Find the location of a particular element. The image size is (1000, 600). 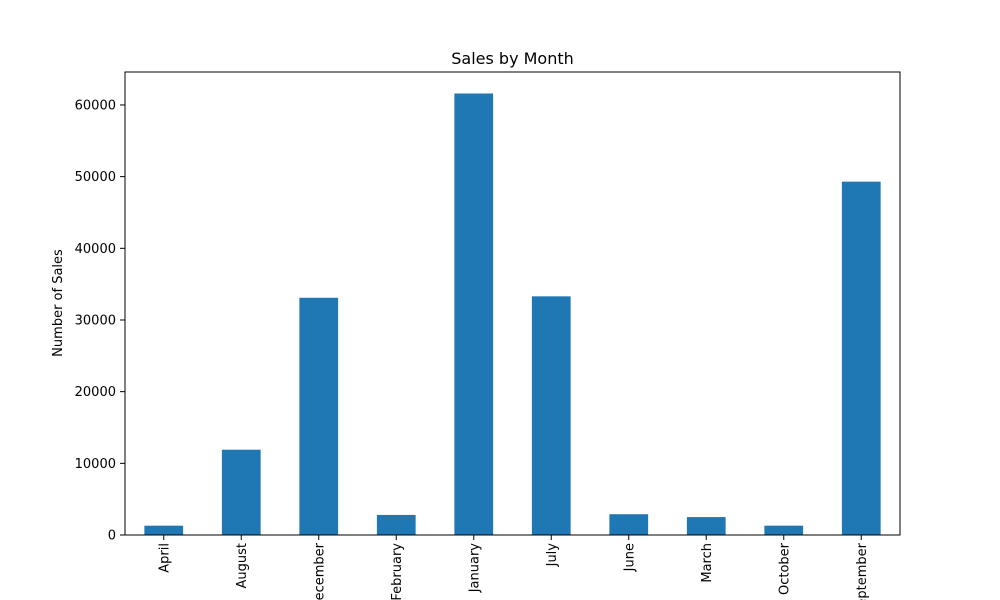

bar-september is located at coordinates (861, 358).